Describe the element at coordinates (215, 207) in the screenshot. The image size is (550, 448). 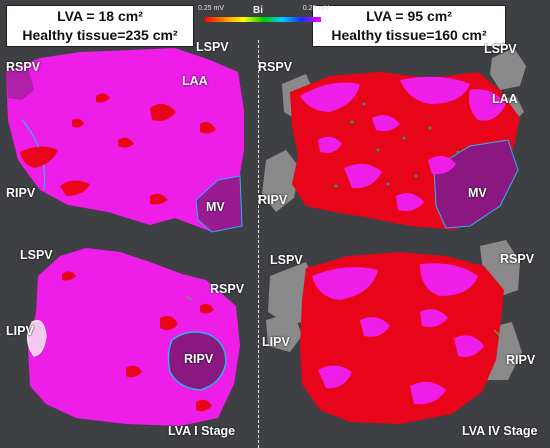
I see `tl-label-mv: MV` at that location.